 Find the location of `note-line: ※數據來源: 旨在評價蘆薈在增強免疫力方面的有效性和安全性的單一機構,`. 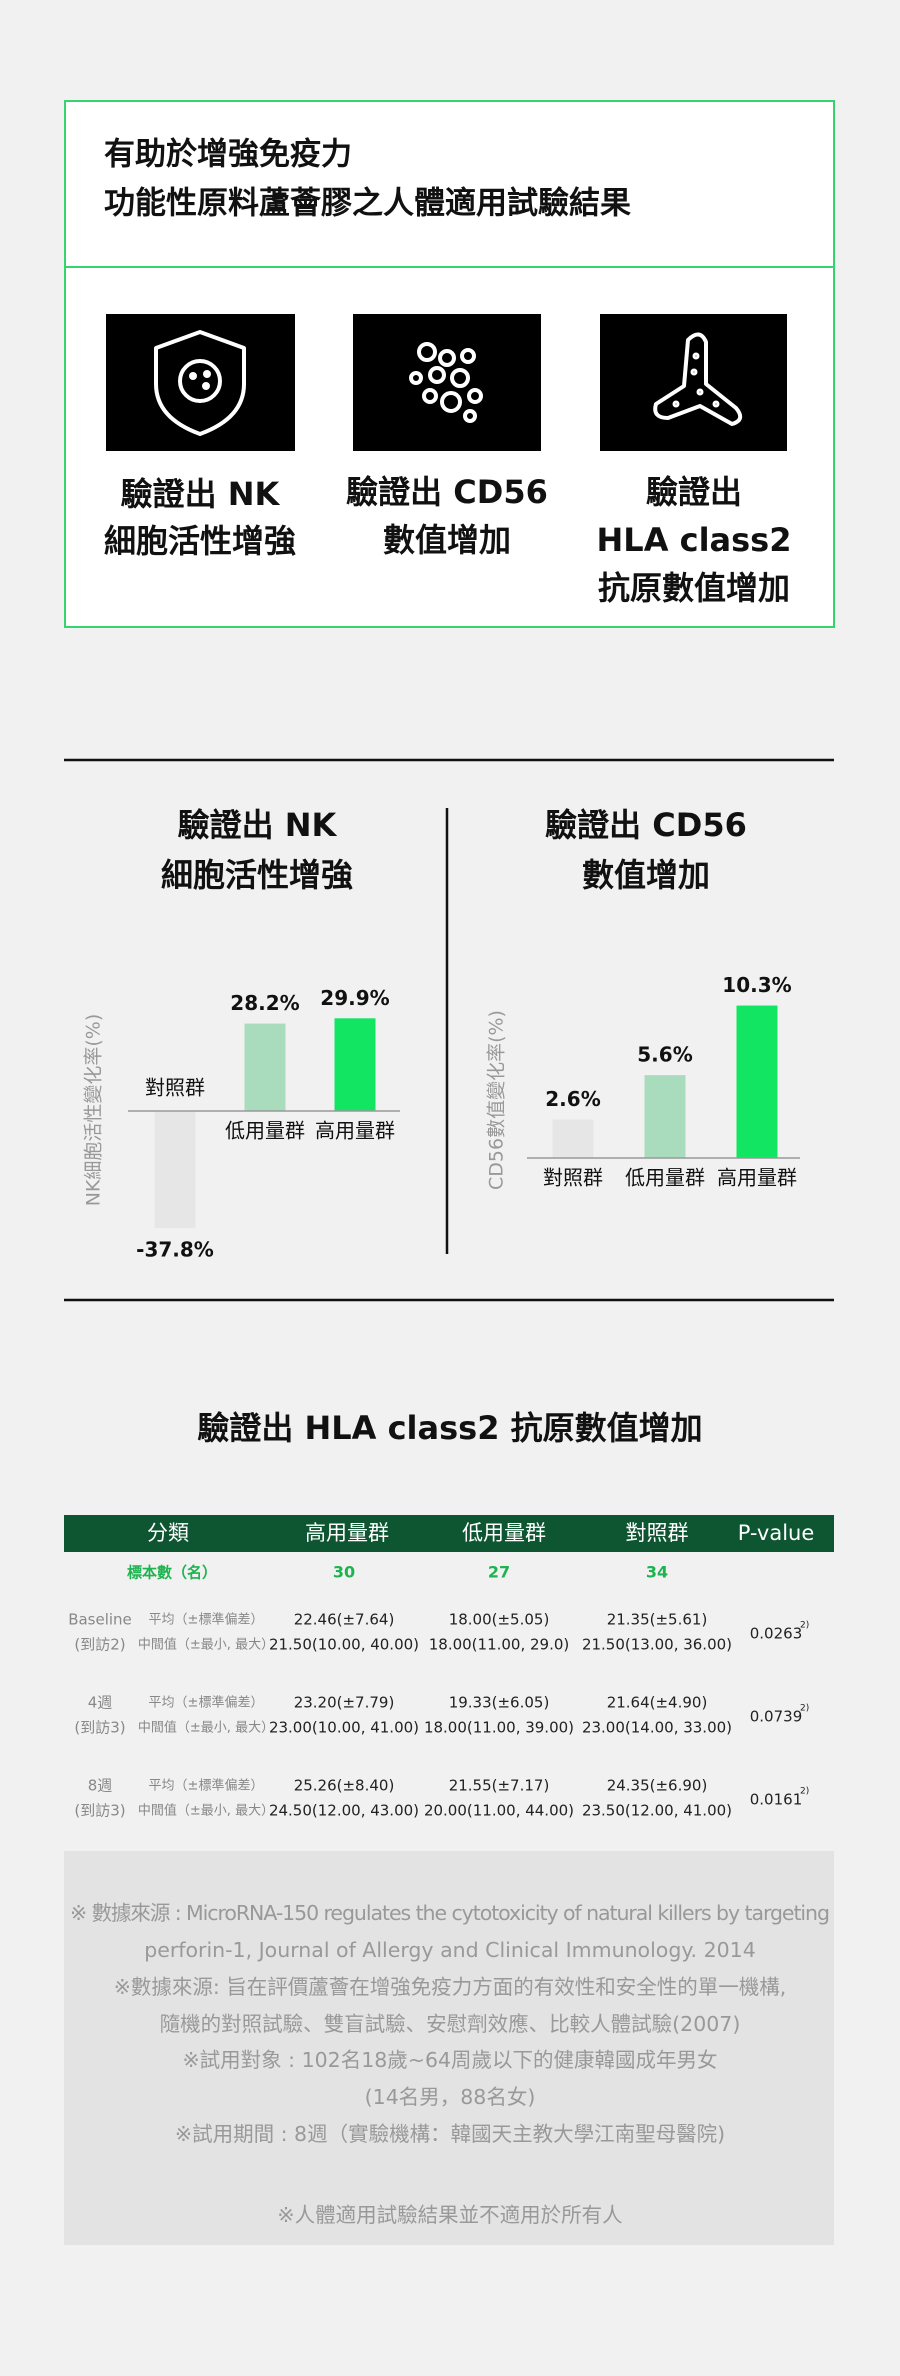

note-line: ※數據來源: 旨在評價蘆薈在增強免疫力方面的有效性和安全性的單一機構, is located at coordinates (450, 1987).